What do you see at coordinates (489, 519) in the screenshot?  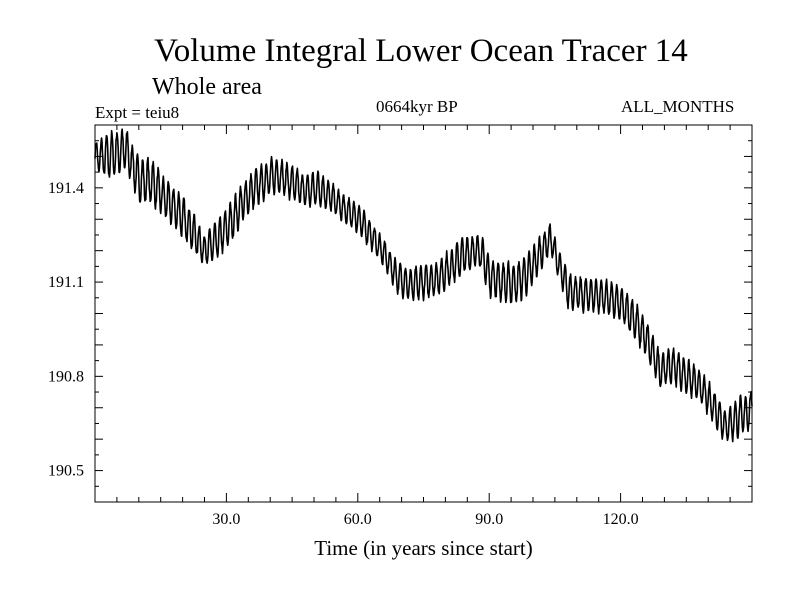 I see `x-tick-label: 90.0` at bounding box center [489, 519].